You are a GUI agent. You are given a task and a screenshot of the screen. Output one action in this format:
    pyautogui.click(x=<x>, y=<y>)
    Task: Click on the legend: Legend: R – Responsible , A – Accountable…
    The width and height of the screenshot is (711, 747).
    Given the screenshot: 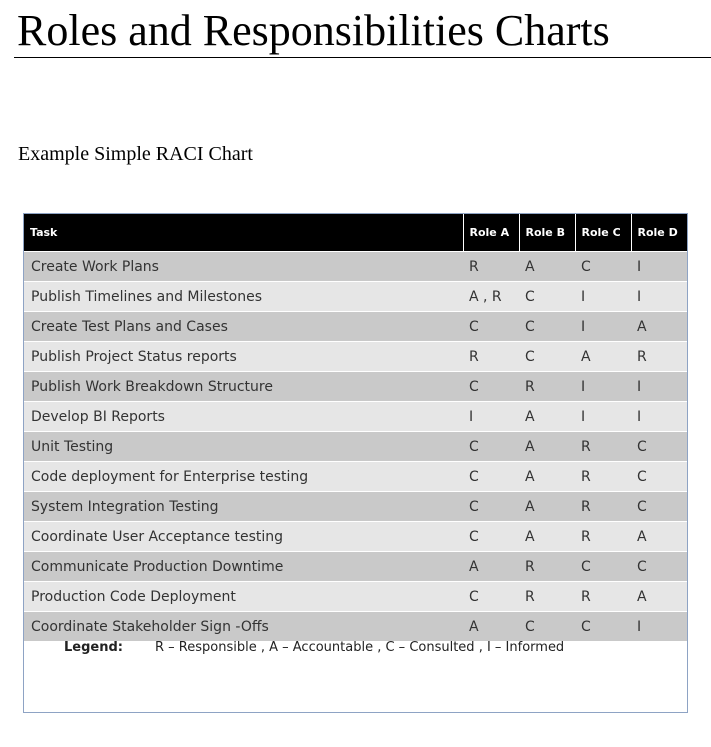 What is the action you would take?
    pyautogui.click(x=314, y=647)
    